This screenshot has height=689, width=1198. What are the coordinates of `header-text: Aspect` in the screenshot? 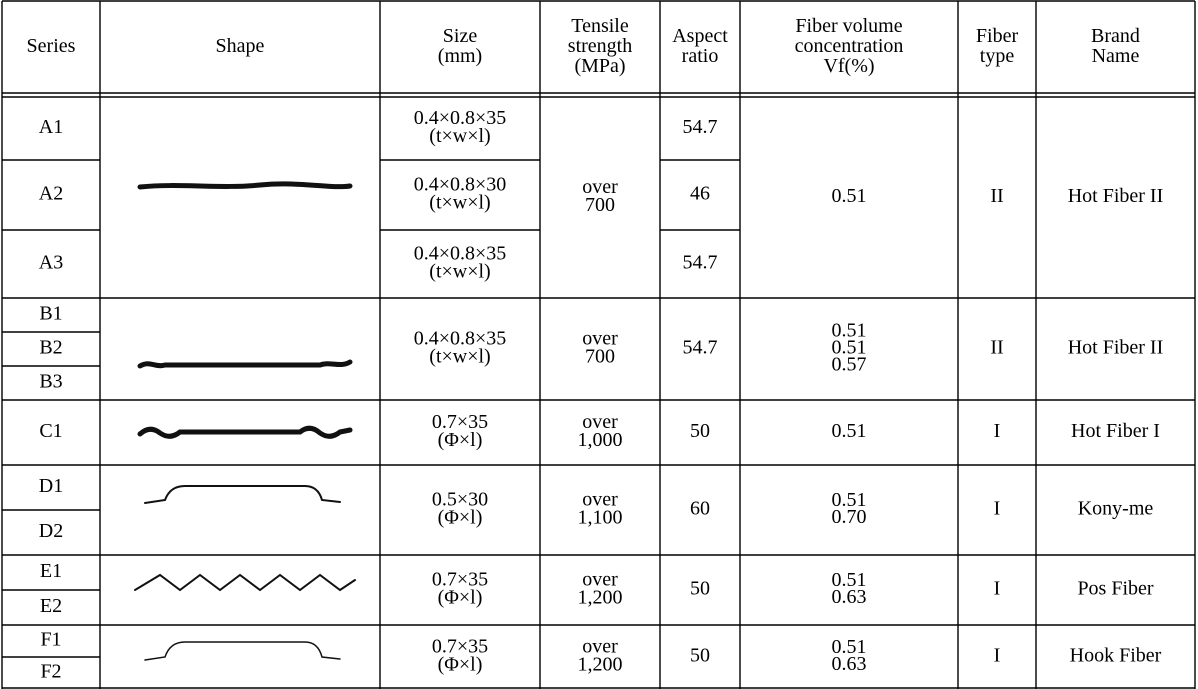 It's located at (700, 36).